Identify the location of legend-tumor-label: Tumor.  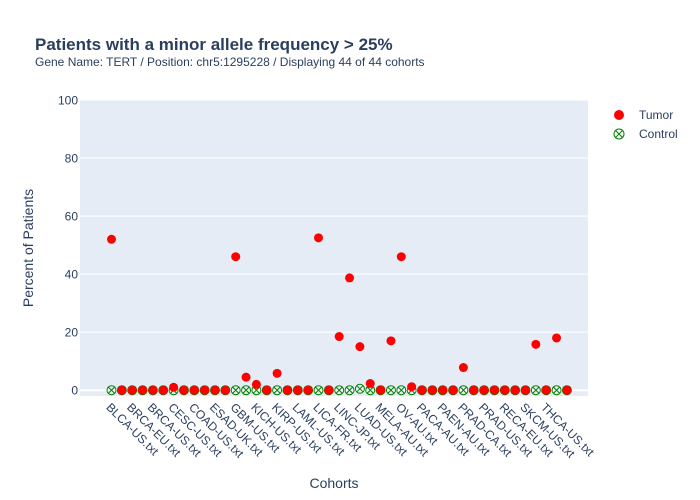
(656, 115).